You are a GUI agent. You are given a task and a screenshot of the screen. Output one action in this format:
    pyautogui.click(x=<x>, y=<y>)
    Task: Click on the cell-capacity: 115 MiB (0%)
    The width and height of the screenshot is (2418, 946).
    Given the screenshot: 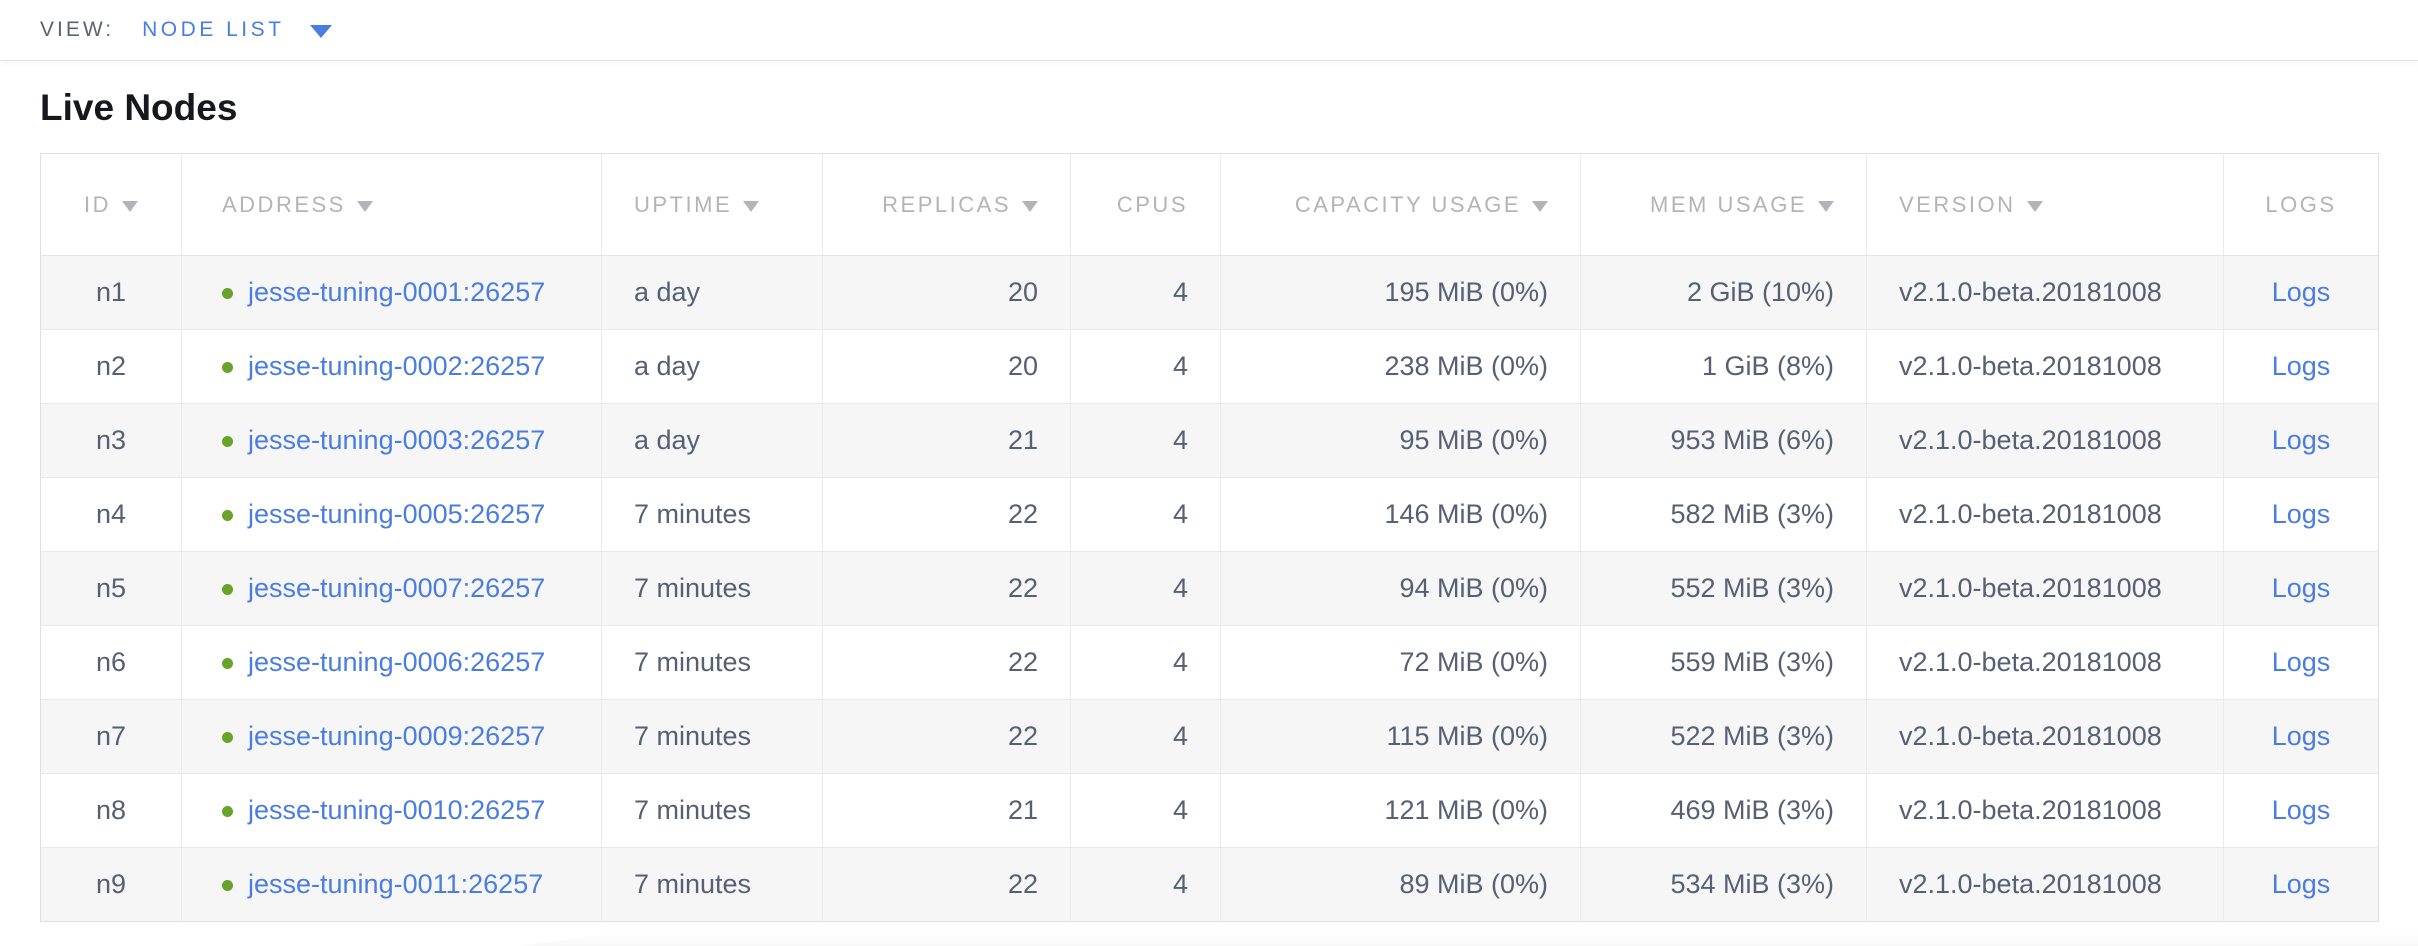 What is the action you would take?
    pyautogui.click(x=1400, y=736)
    